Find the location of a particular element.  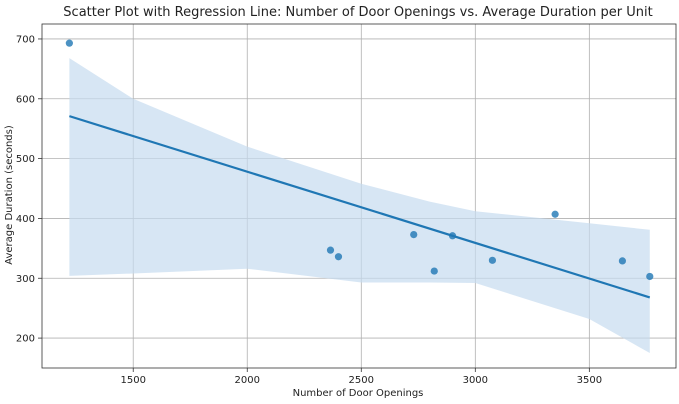

y-tick-label: 600 is located at coordinates (25, 99).